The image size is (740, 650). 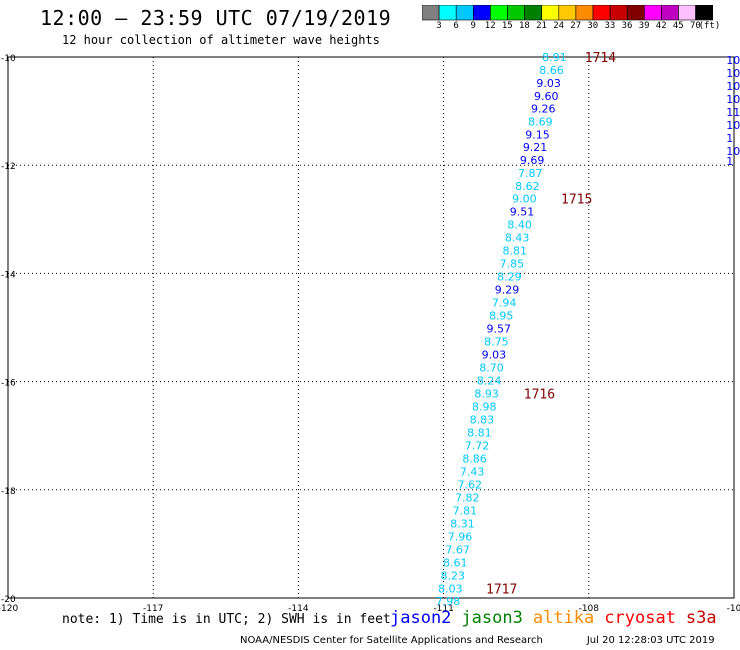 What do you see at coordinates (499, 329) in the screenshot?
I see `swh-value: 9.57` at bounding box center [499, 329].